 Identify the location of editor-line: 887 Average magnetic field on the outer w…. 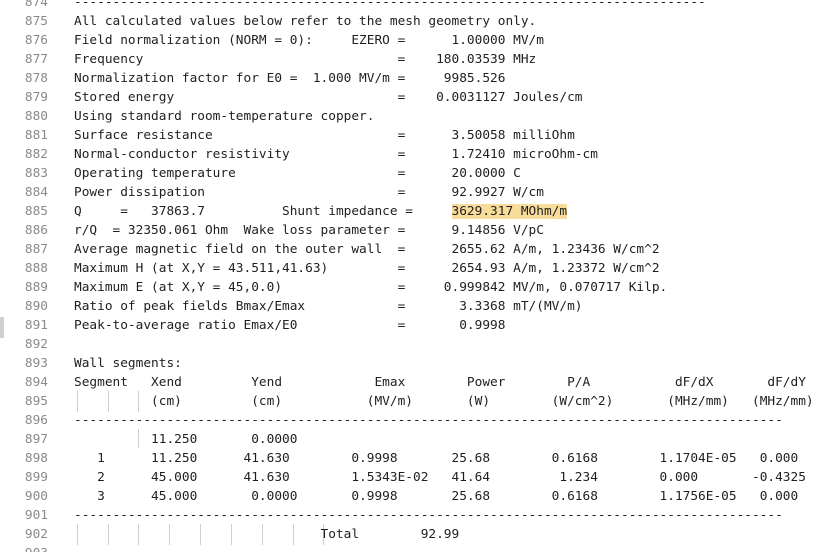
(420, 249).